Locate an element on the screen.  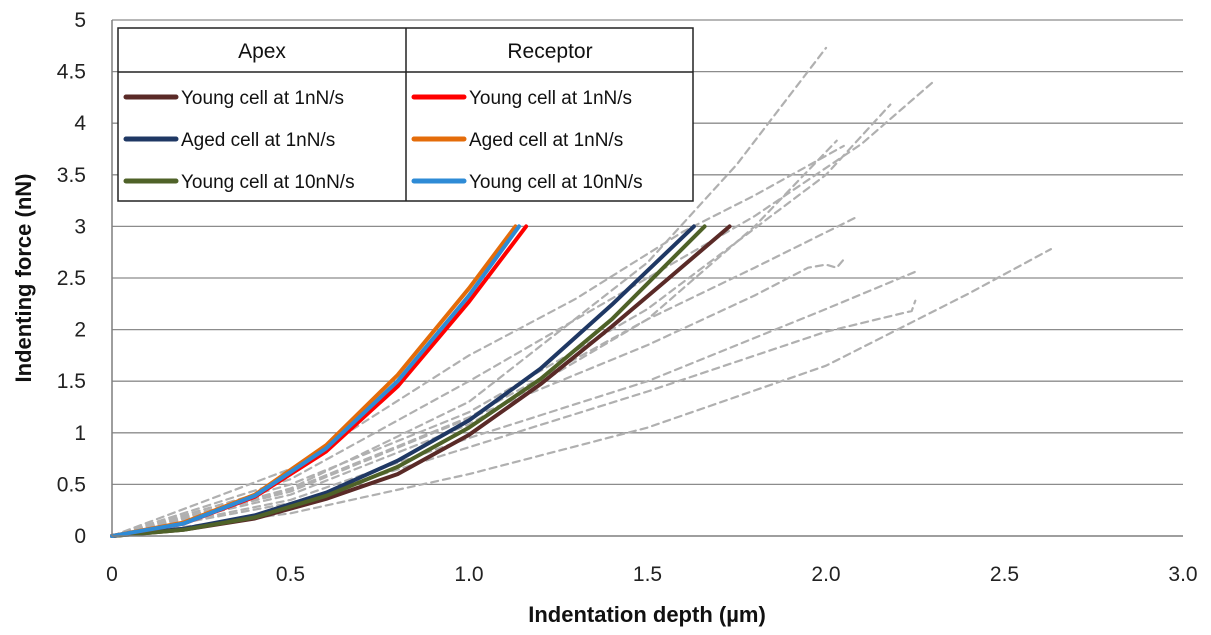
x-tick-label: 1.0 is located at coordinates (468, 574).